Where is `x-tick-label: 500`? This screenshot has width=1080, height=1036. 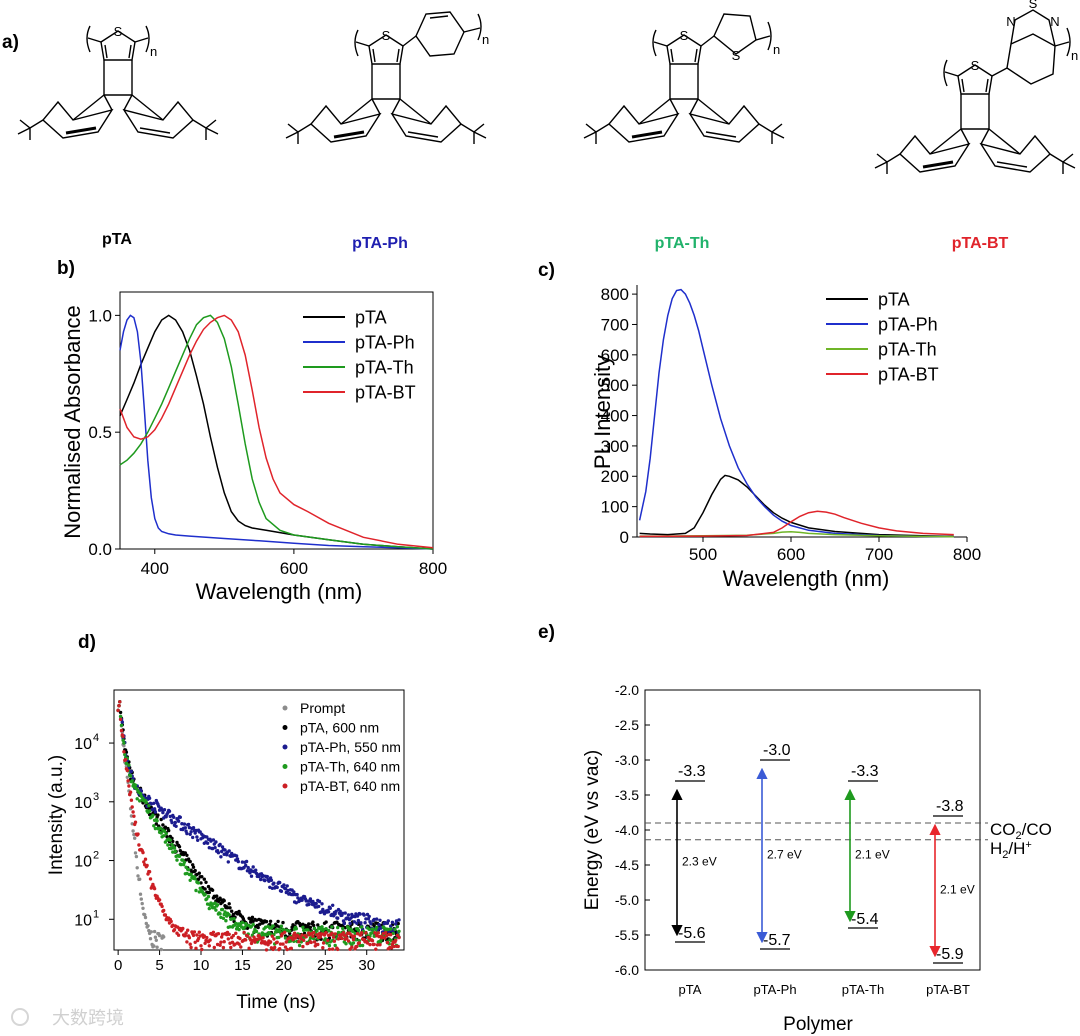 x-tick-label: 500 is located at coordinates (703, 554).